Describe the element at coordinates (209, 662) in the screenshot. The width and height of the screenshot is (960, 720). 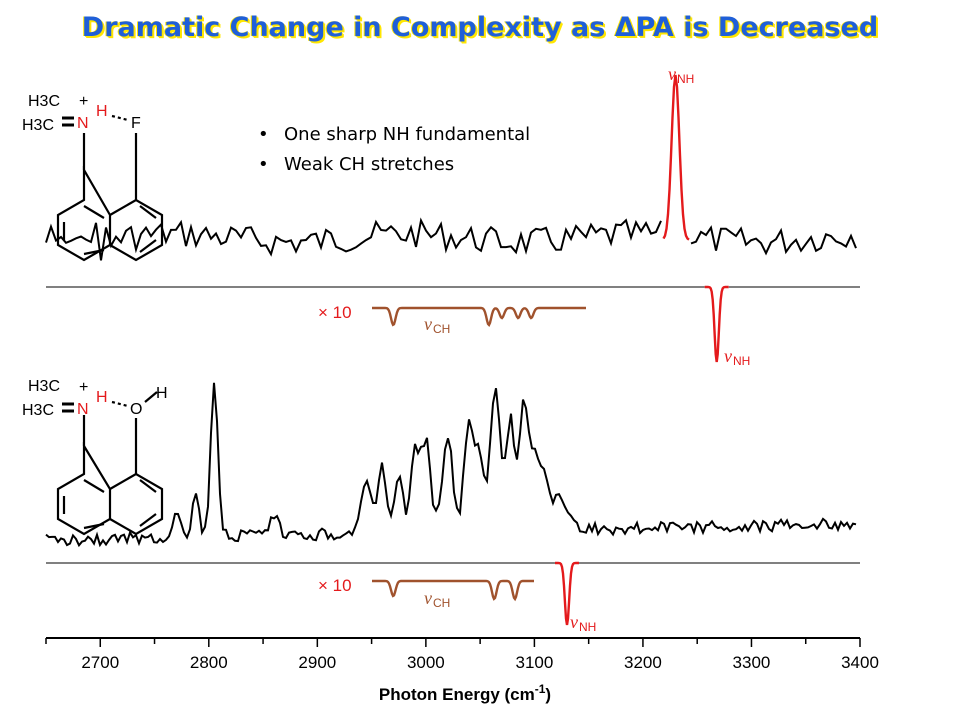
I see `x-tick-label: 2800` at that location.